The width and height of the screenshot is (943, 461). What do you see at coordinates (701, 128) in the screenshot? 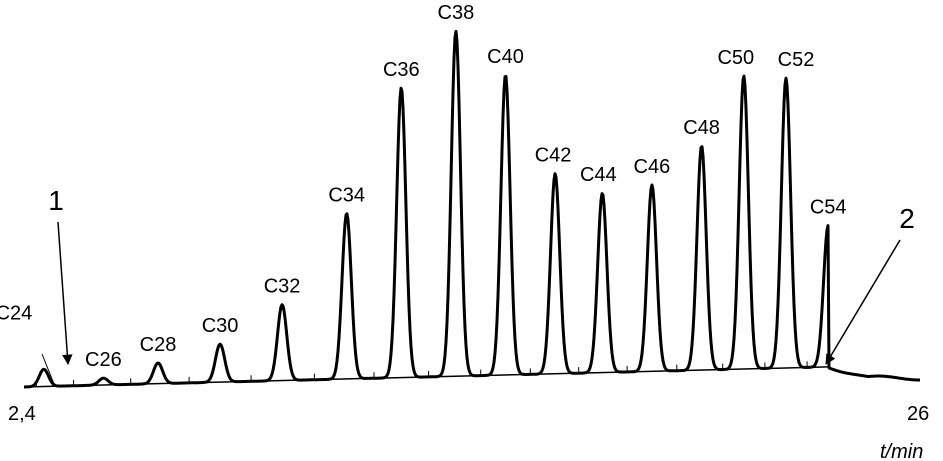
I see `peak-label: C48` at bounding box center [701, 128].